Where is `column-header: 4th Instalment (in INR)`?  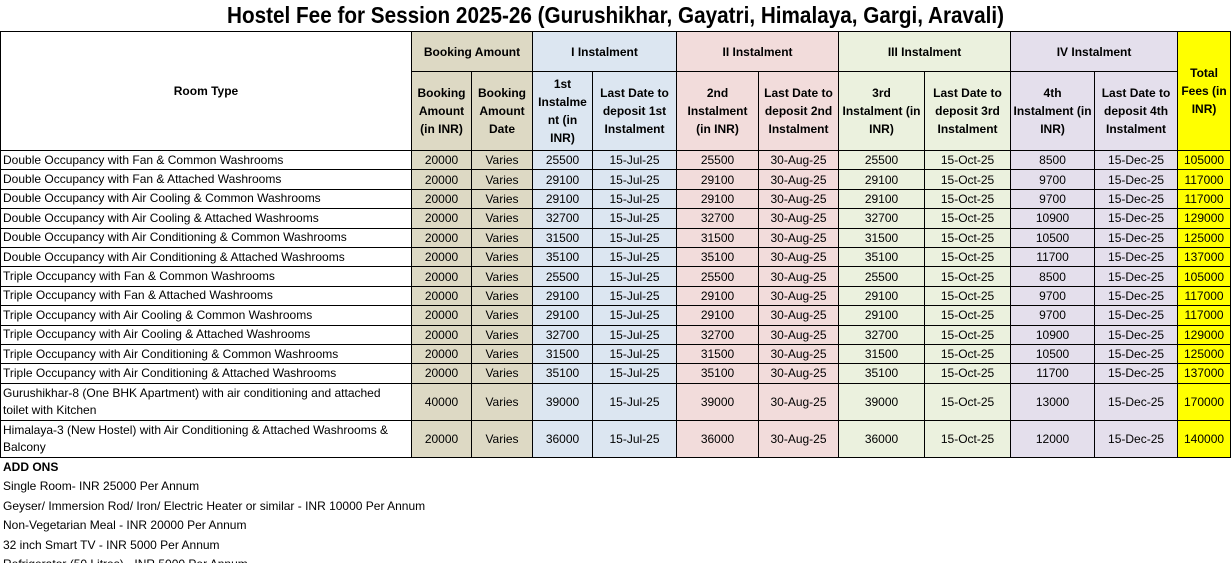 column-header: 4th Instalment (in INR) is located at coordinates (1053, 111).